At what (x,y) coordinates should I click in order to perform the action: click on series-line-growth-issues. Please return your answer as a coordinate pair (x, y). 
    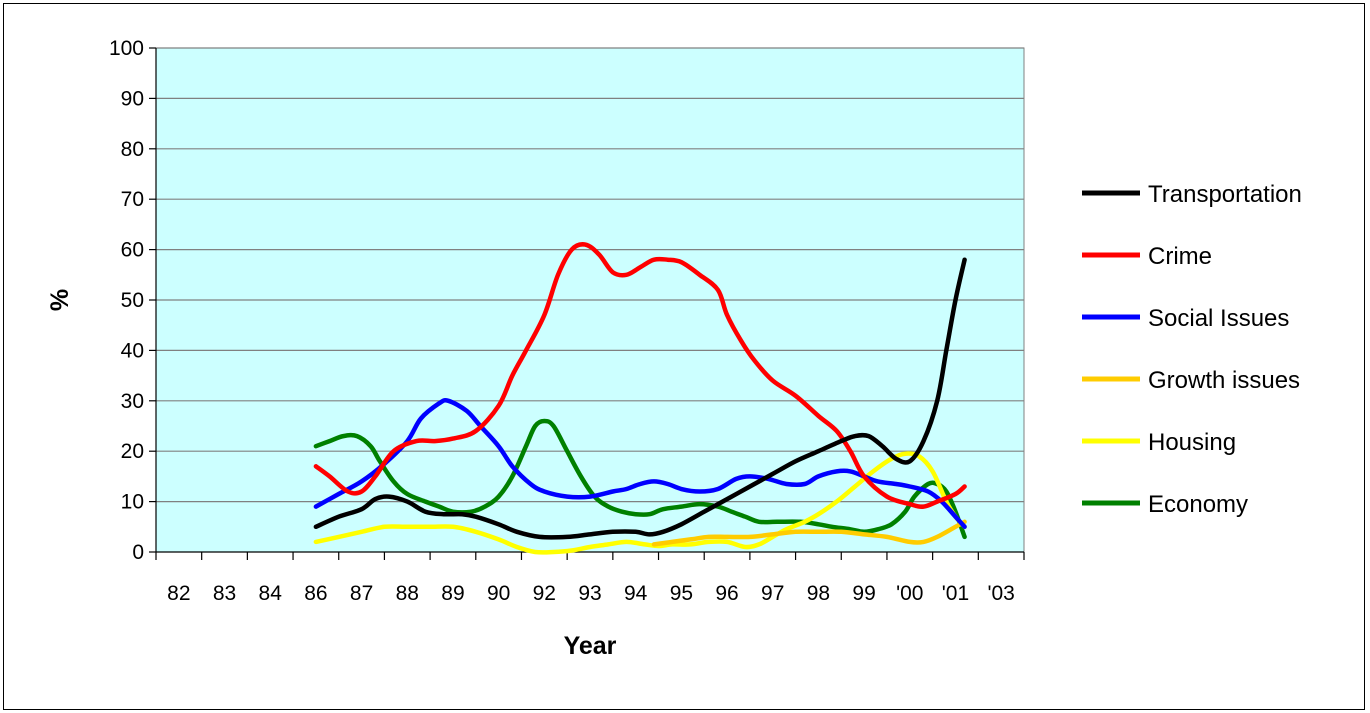
    Looking at the image, I should click on (809, 533).